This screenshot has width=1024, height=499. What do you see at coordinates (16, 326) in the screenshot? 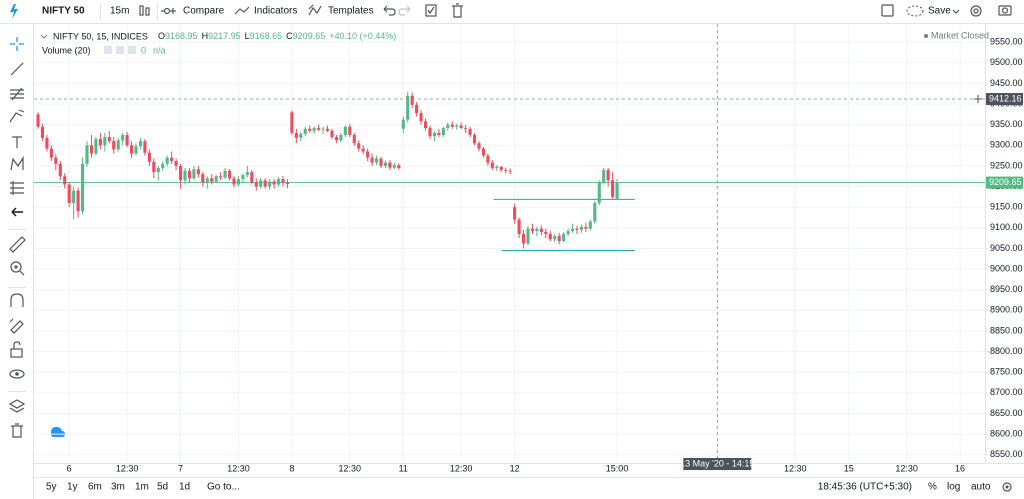
I see `lock-drawing-tool` at bounding box center [16, 326].